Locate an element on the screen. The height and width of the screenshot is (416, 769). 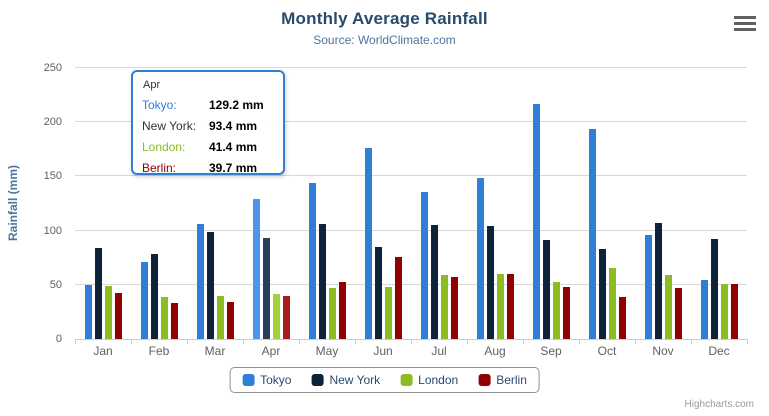
bar-new-york-aug is located at coordinates (490, 282).